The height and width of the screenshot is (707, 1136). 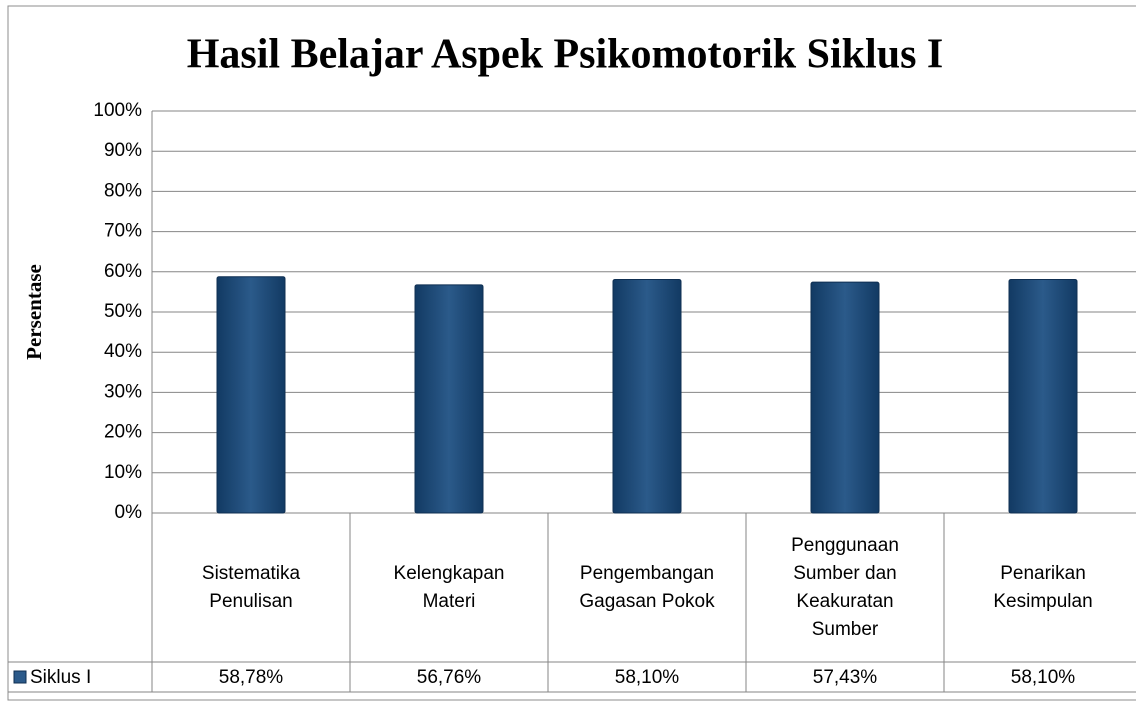 I want to click on category-label: Pengembangan Gagasan Pokok, so click(x=647, y=587).